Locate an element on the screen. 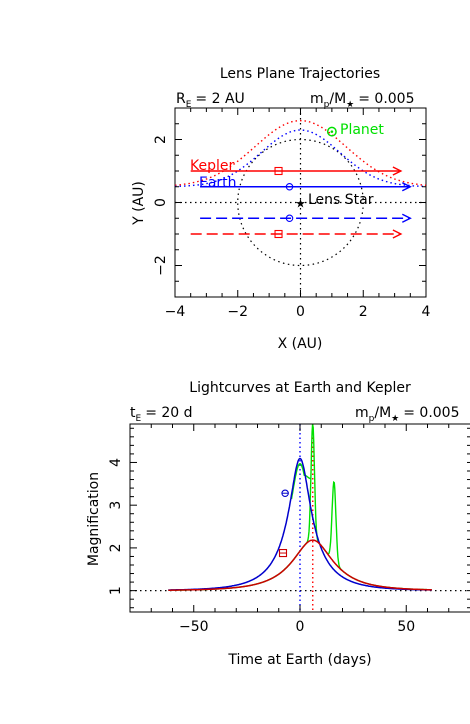  kepler-lightcurve is located at coordinates (300, 565).